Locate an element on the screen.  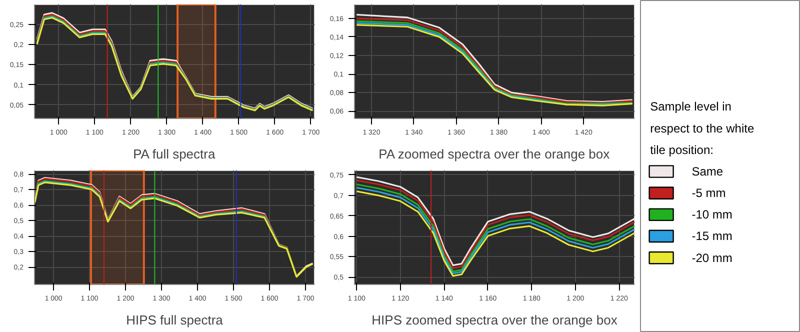
legend-label: Same is located at coordinates (708, 171).